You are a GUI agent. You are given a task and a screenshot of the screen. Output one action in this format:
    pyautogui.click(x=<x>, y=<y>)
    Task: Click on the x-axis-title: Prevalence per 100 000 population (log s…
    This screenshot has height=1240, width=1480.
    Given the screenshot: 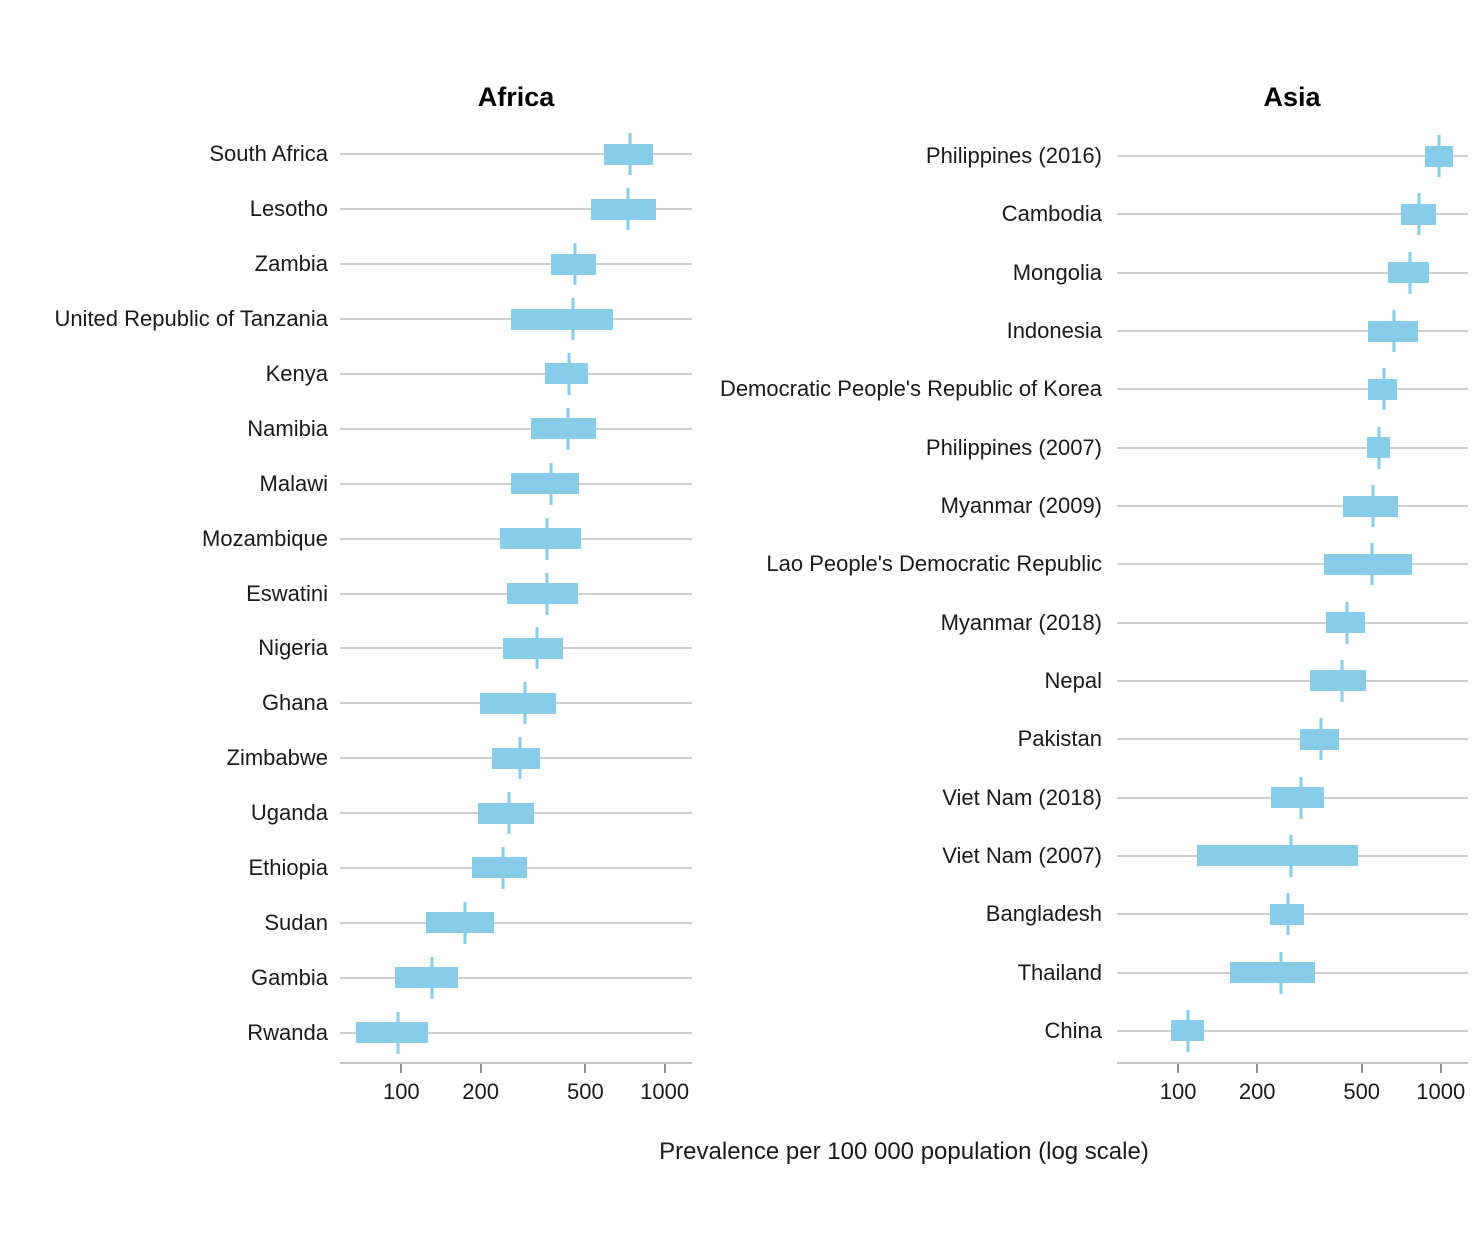 What is the action you would take?
    pyautogui.click(x=904, y=1151)
    